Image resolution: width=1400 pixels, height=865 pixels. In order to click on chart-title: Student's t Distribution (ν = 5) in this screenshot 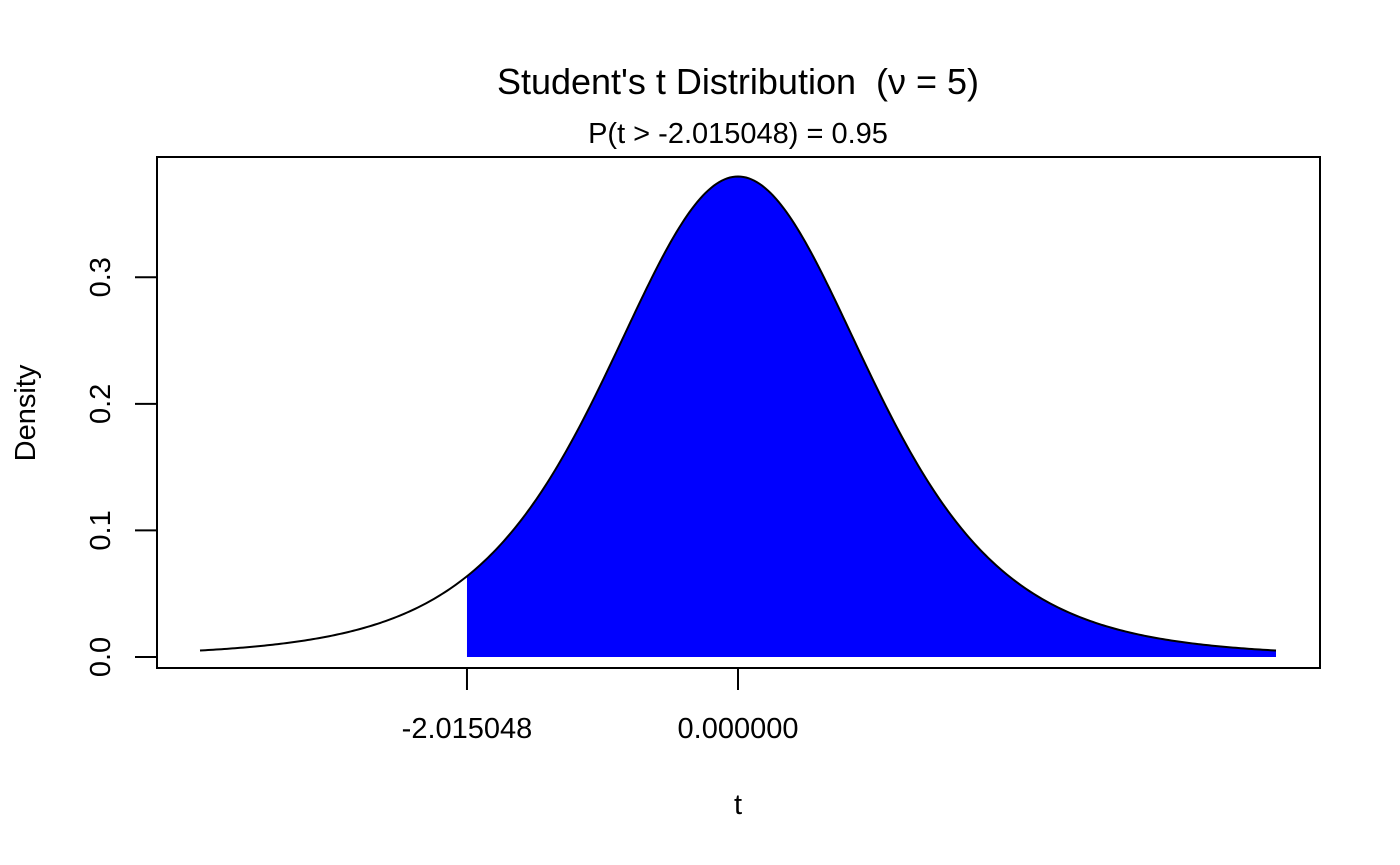, I will do `click(738, 81)`.